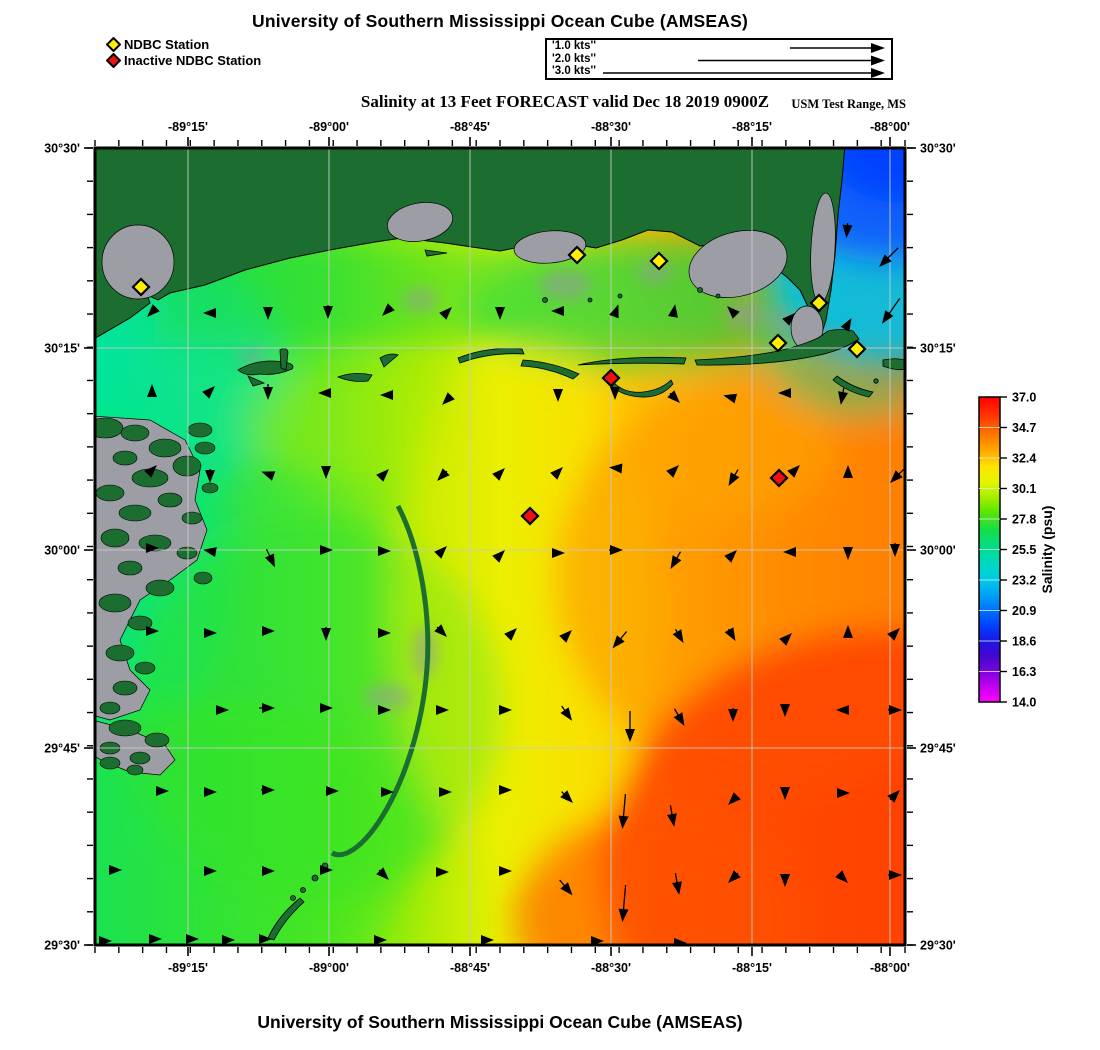  I want to click on station-legend: NDBC Station Inactive NDBC Station, so click(183, 52).